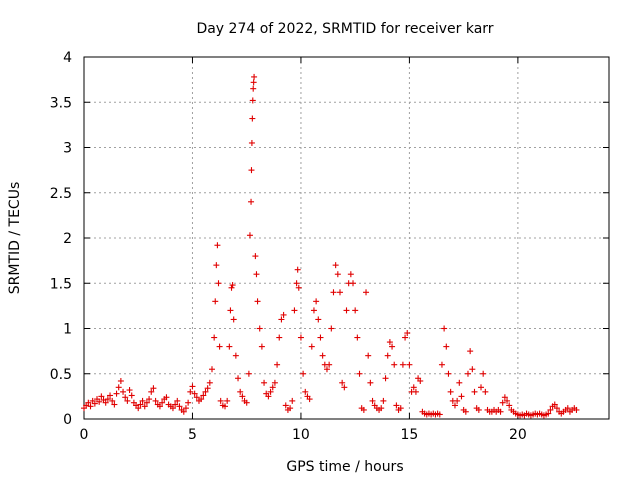 The image size is (640, 480). What do you see at coordinates (301, 435) in the screenshot?
I see `x-tick-label: 10` at bounding box center [301, 435].